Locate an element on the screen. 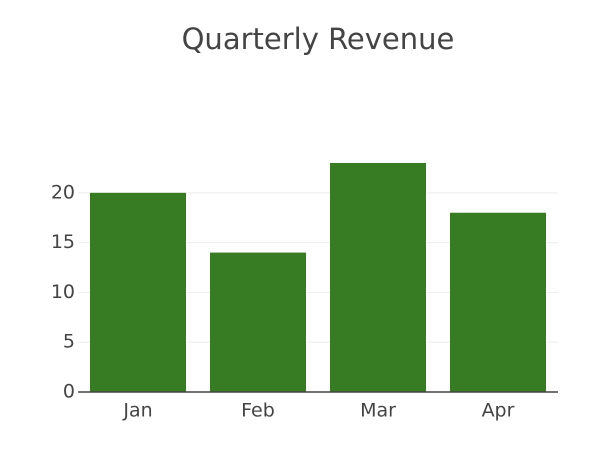 The height and width of the screenshot is (454, 616). x-tick-label: Mar is located at coordinates (378, 411).